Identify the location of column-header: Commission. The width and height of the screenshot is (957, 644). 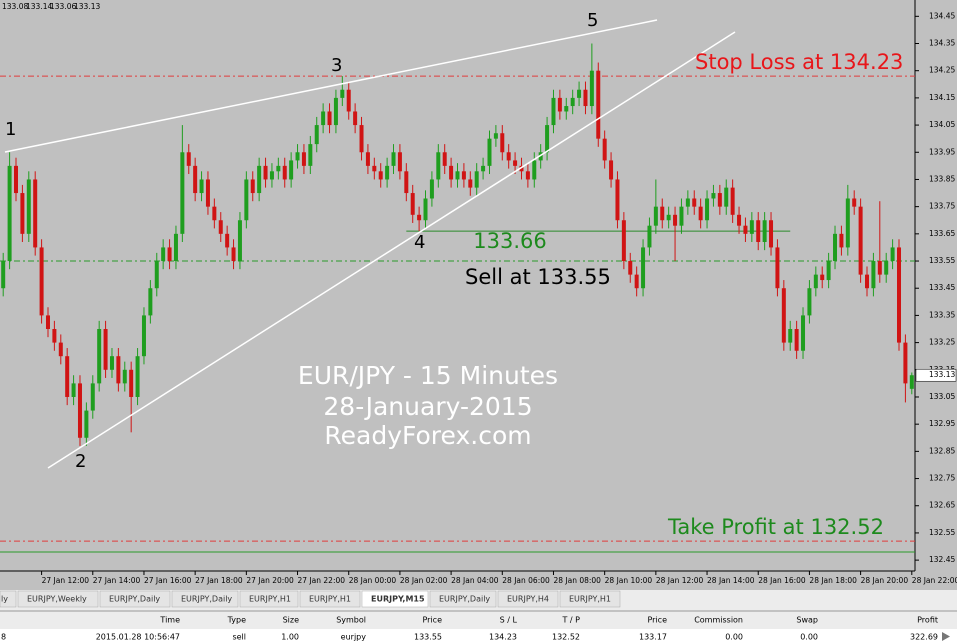
(718, 620).